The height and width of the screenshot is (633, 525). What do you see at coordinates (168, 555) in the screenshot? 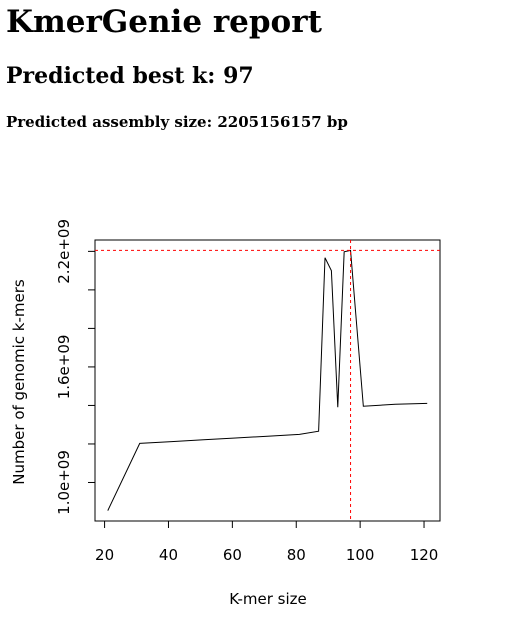
I see `x-tick-label: 40` at bounding box center [168, 555].